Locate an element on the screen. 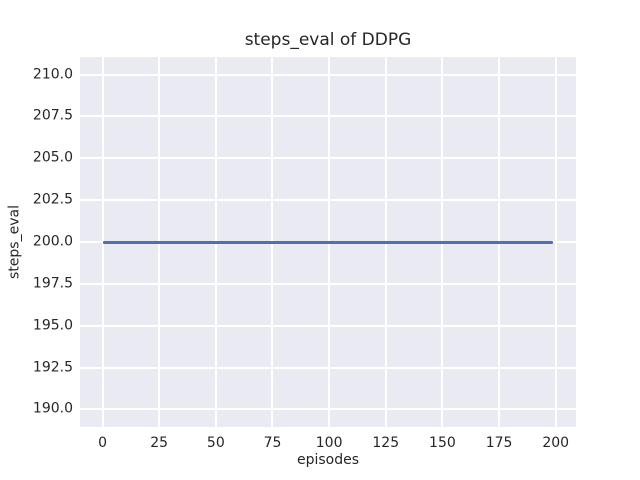 The width and height of the screenshot is (640, 480). x-tick-label: 25 is located at coordinates (159, 443).